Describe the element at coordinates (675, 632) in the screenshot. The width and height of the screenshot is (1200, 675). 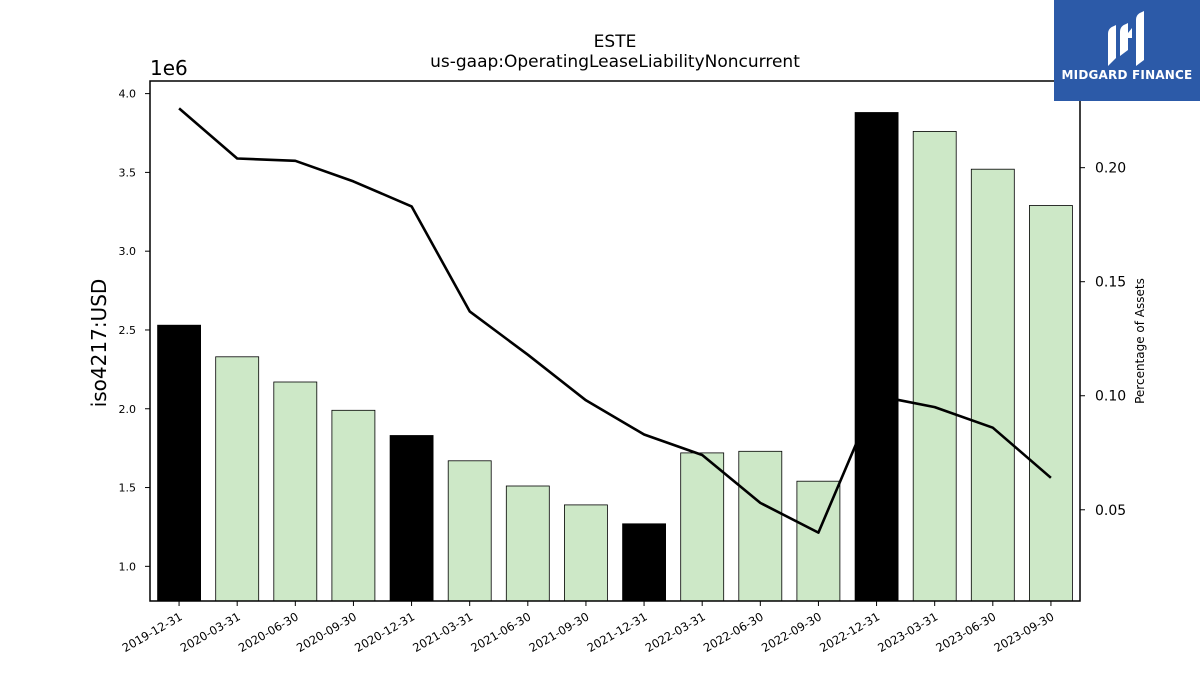
I see `x-tick-label: 2022-03-31` at that location.